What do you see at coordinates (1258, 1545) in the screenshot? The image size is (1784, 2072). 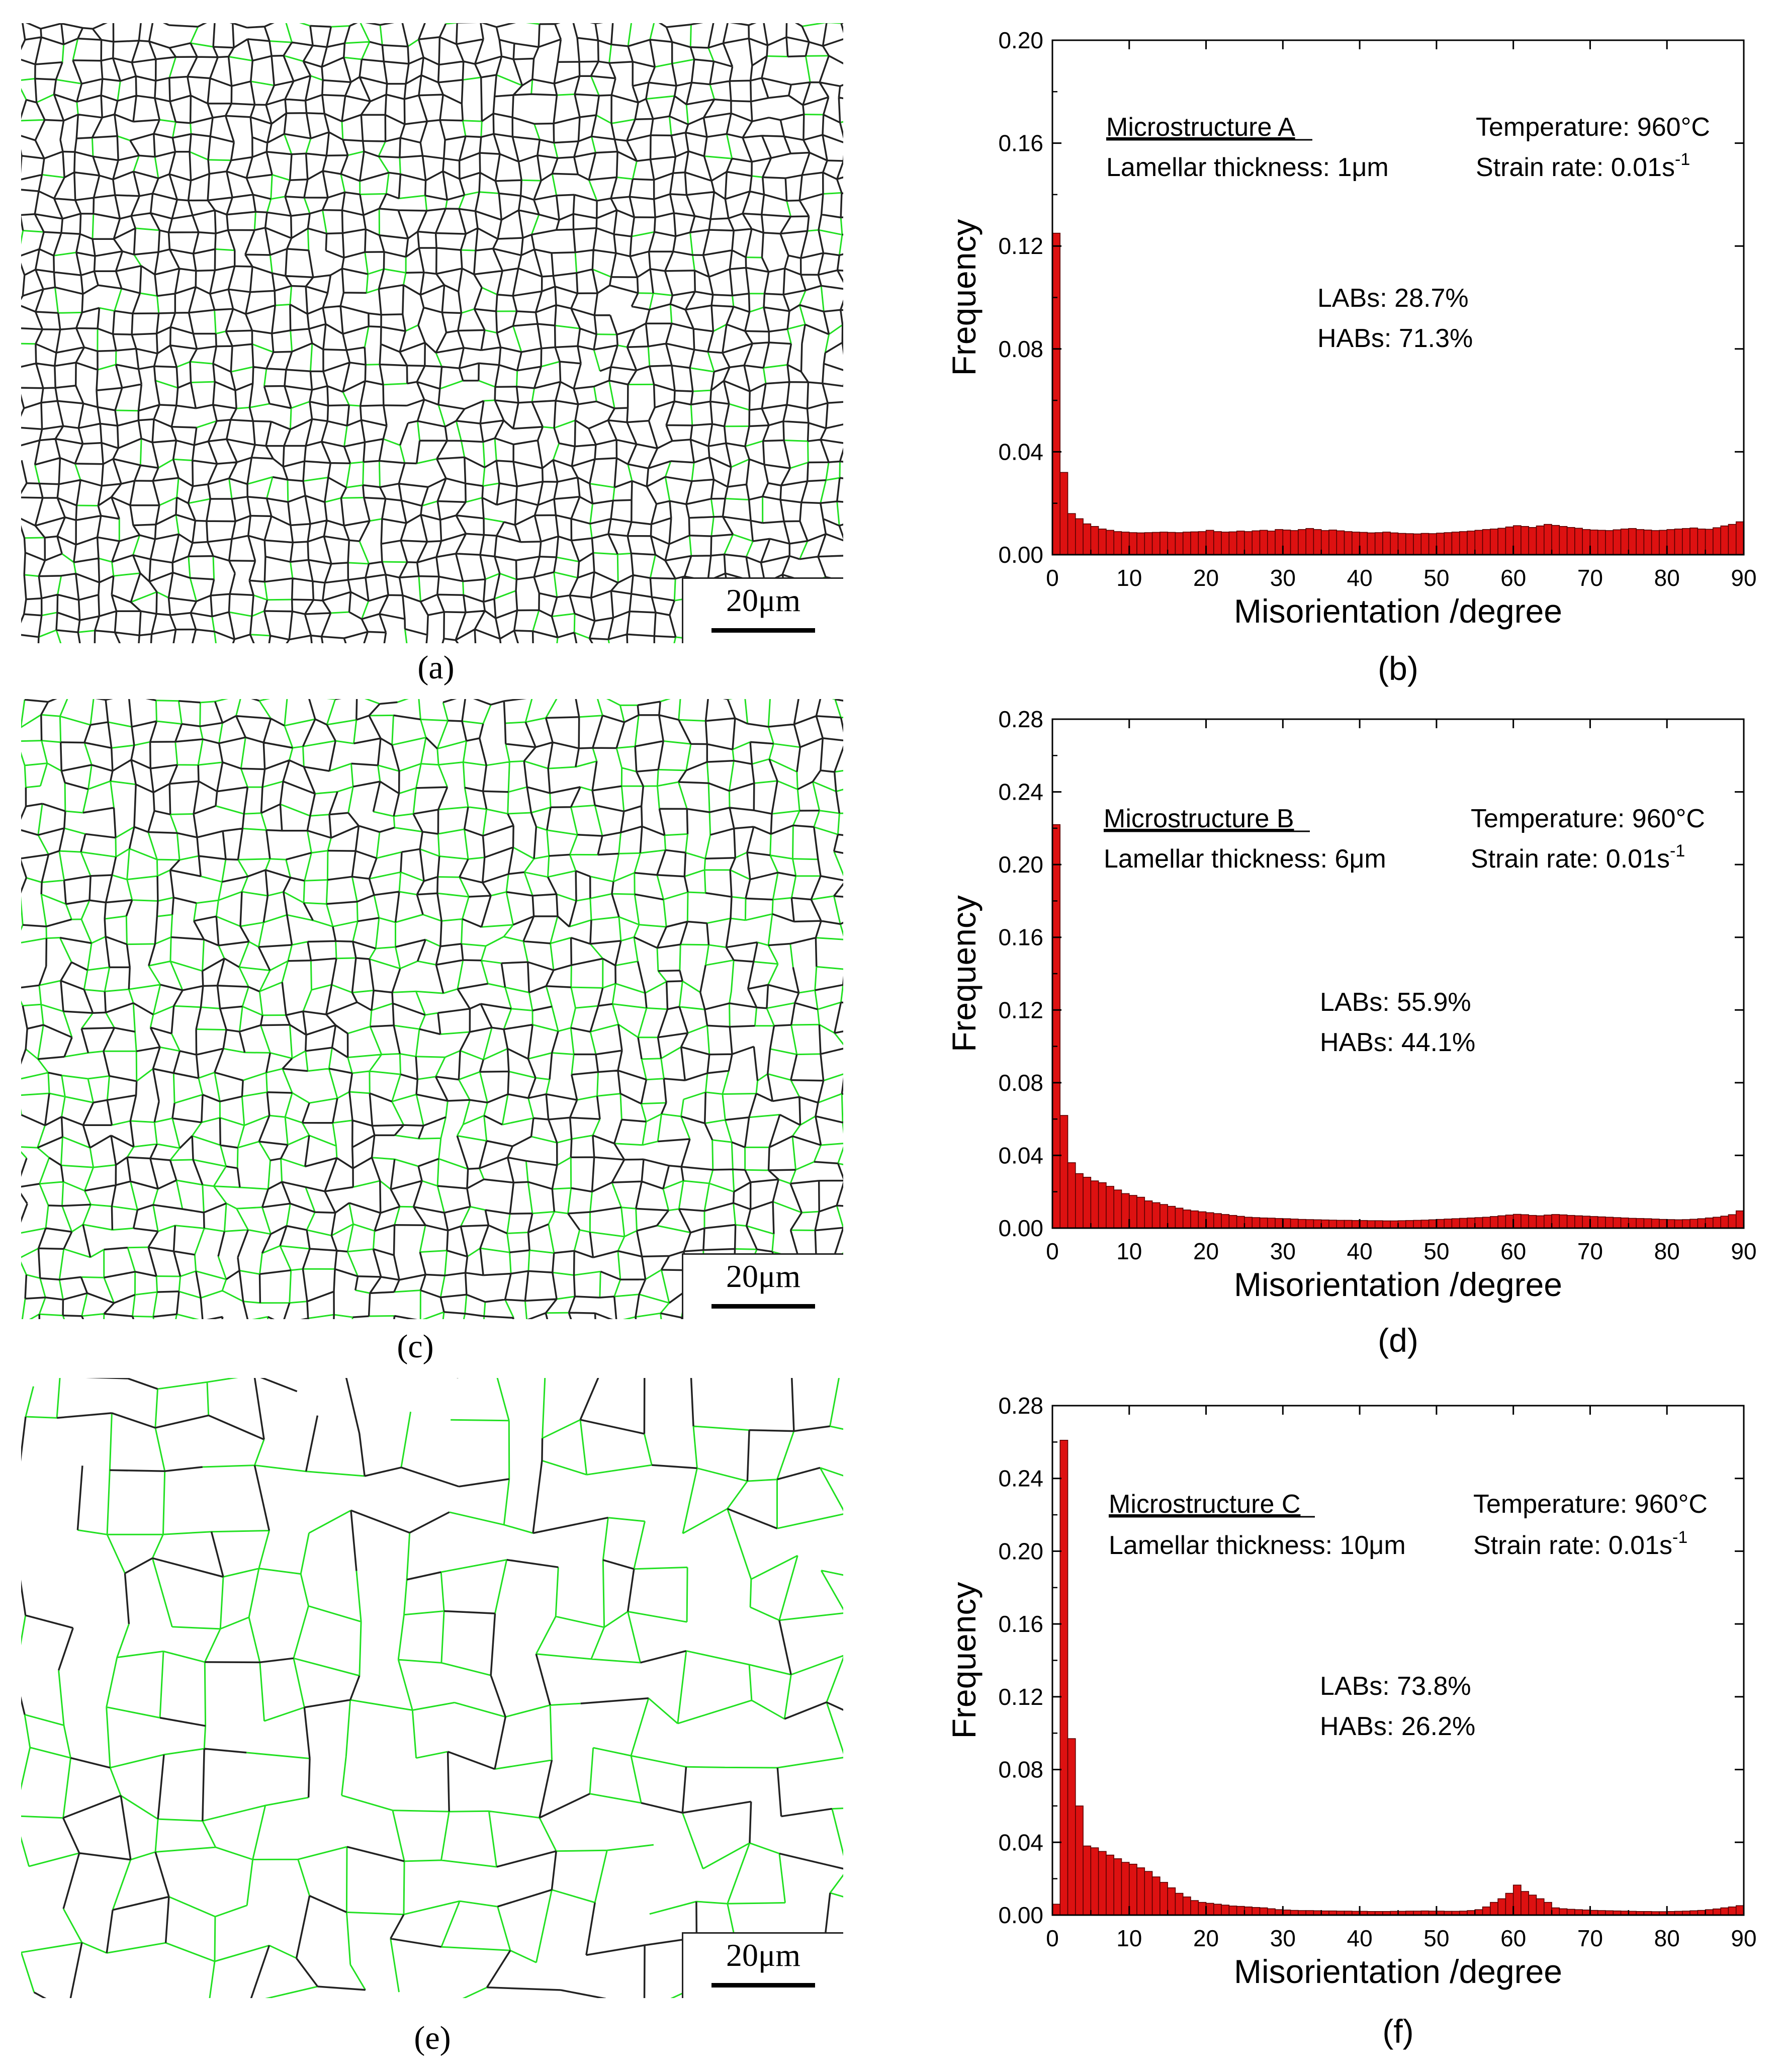 I see `lamellar-thickness-label: Lamellar thickness: 10μm` at bounding box center [1258, 1545].